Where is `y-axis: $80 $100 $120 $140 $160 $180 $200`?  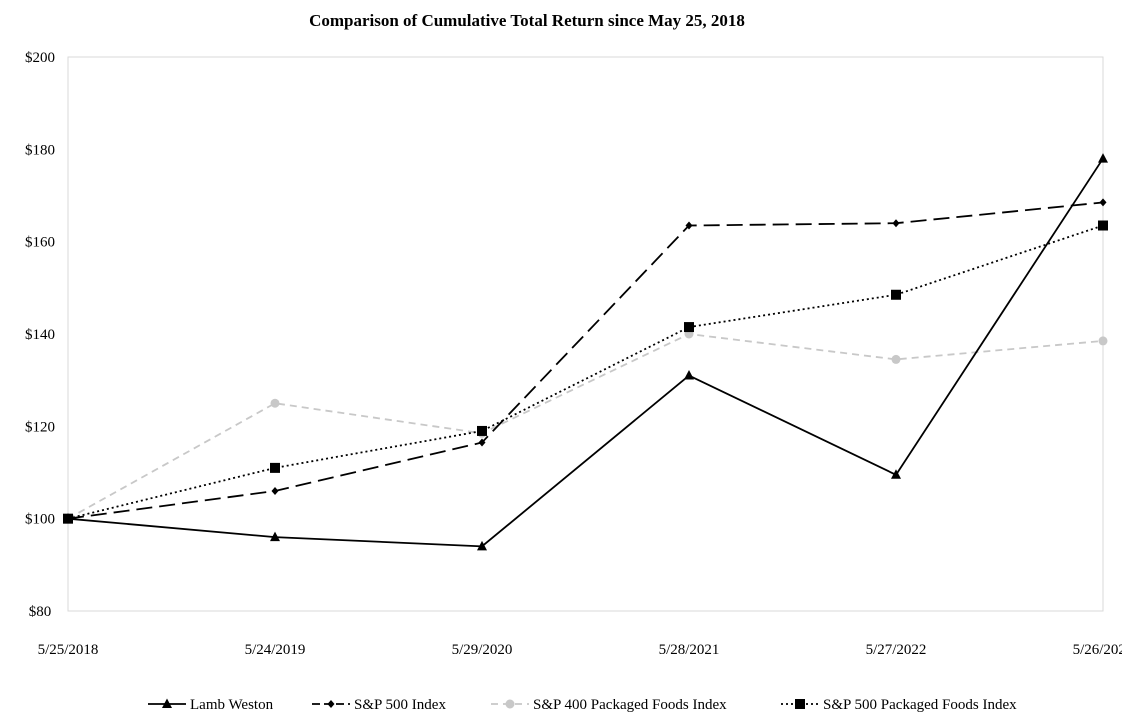 y-axis: $80 $100 $120 $140 $160 $180 $200 is located at coordinates (40, 335).